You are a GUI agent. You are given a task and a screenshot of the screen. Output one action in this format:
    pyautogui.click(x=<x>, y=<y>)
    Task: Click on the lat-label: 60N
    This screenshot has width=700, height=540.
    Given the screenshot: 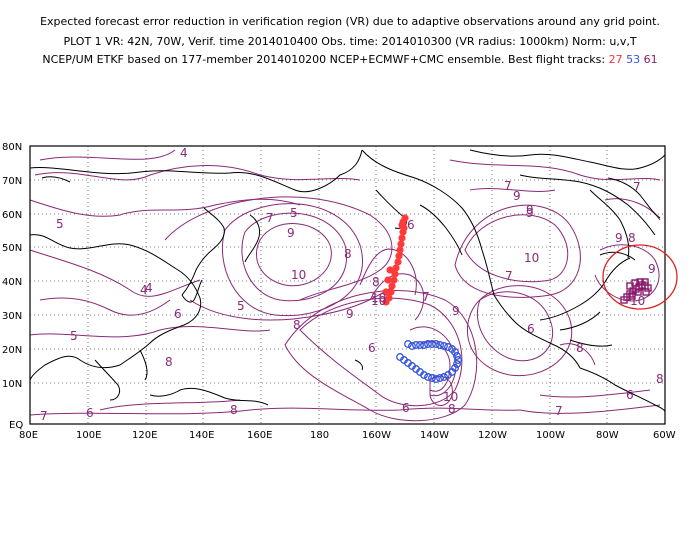 What is the action you would take?
    pyautogui.click(x=12, y=215)
    